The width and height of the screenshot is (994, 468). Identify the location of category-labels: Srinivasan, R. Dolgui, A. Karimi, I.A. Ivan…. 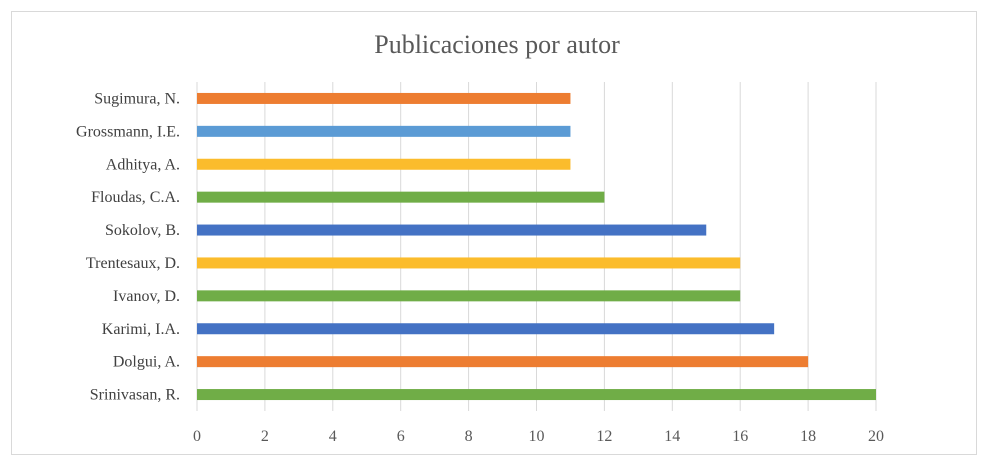
(128, 246).